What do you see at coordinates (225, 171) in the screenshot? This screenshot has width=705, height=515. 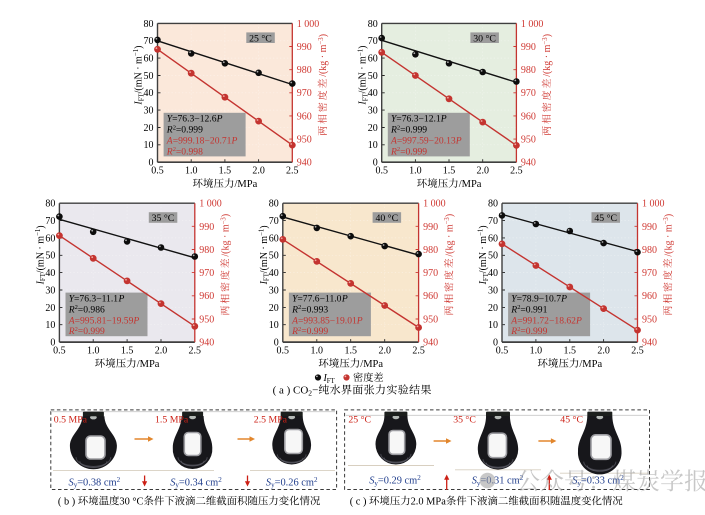 I see `svg-text: 1.5` at bounding box center [225, 171].